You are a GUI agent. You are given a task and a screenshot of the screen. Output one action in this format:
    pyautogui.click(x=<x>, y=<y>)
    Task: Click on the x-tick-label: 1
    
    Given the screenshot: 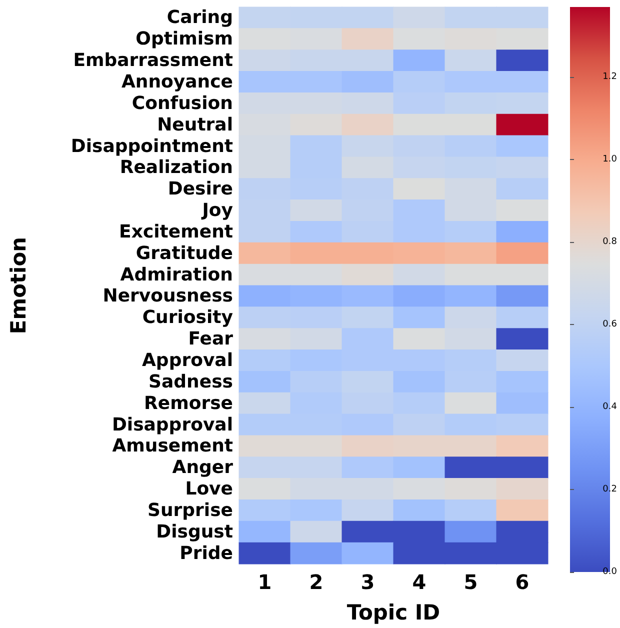 What is the action you would take?
    pyautogui.click(x=265, y=582)
    